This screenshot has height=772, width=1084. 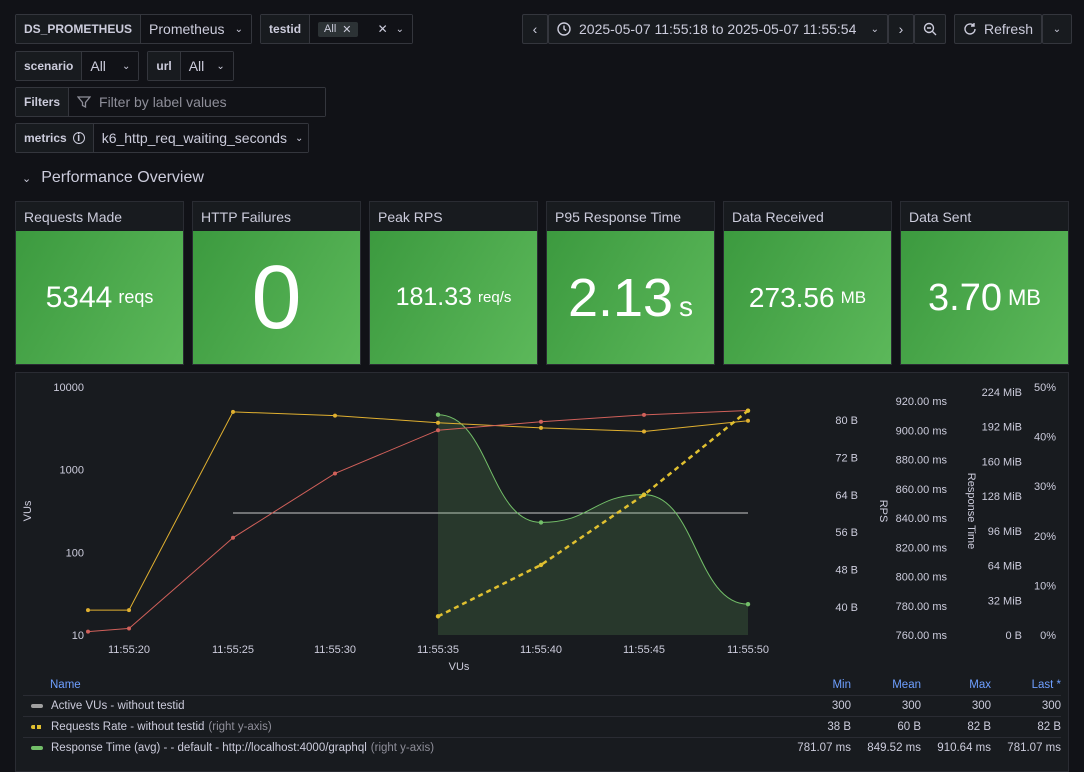 What do you see at coordinates (196, 66) in the screenshot?
I see `url-value: All` at bounding box center [196, 66].